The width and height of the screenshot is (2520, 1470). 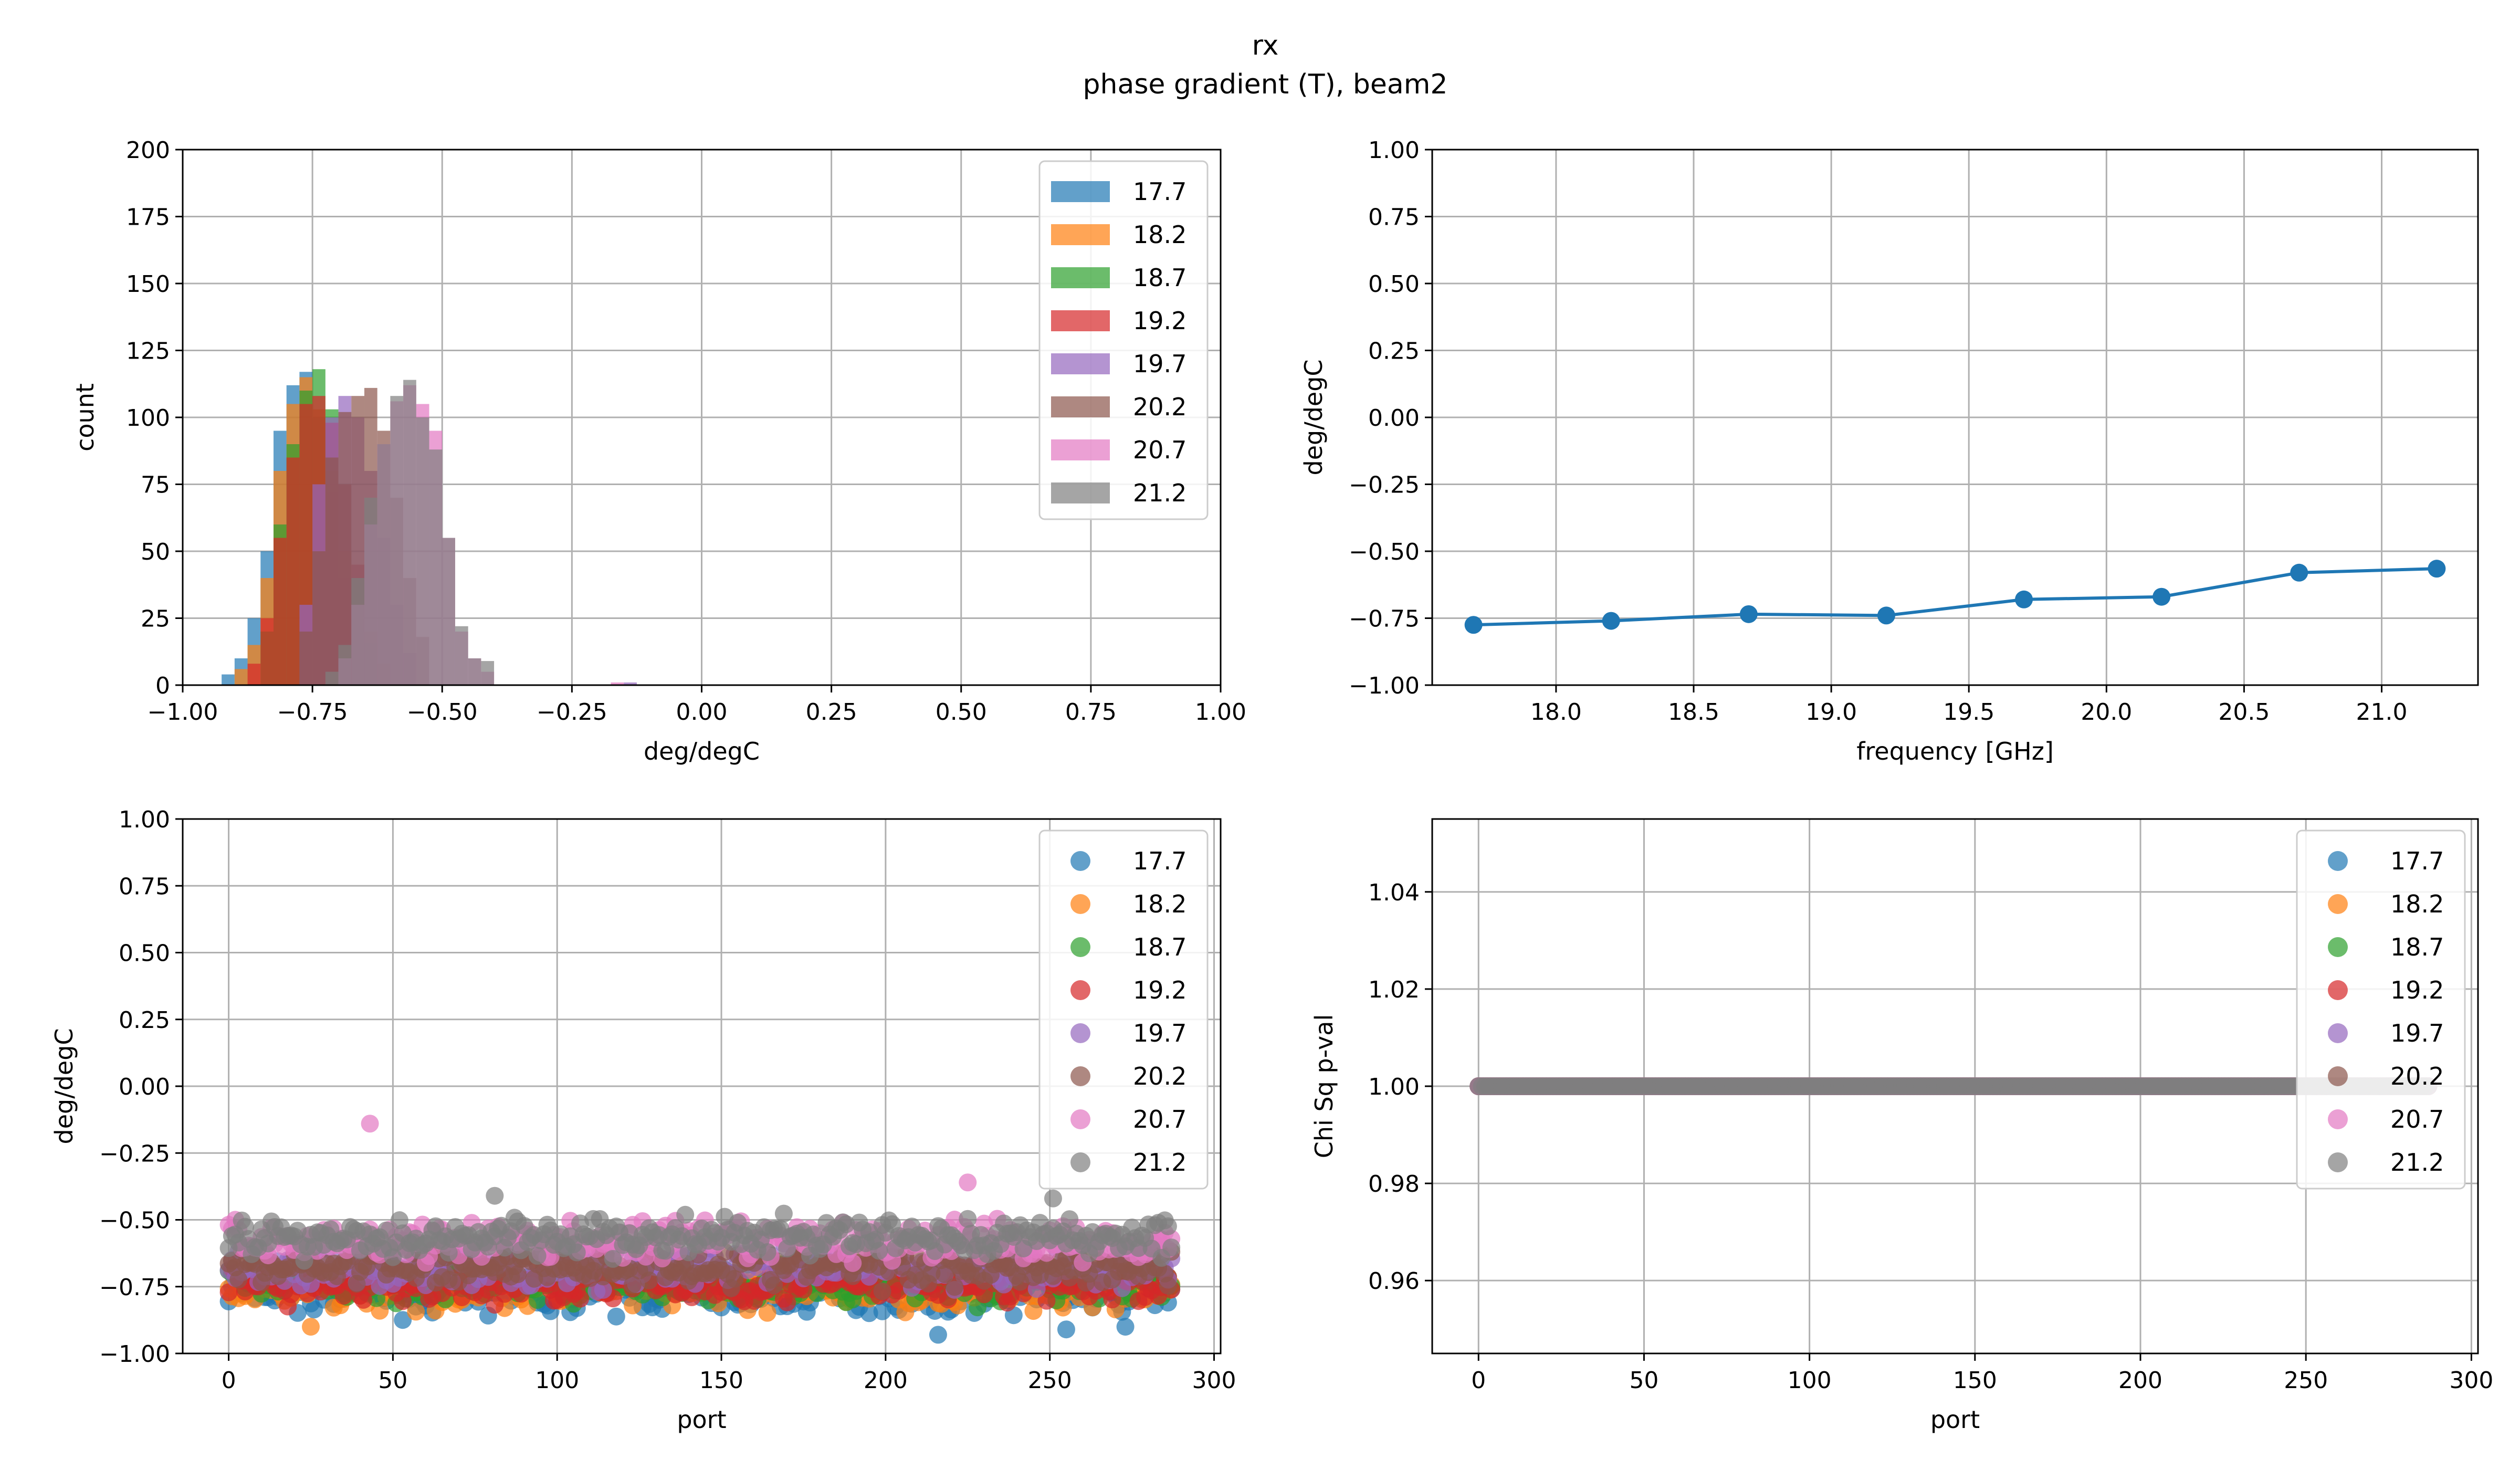 I want to click on line-y-tick-label: −0.50, so click(x=1384, y=552).